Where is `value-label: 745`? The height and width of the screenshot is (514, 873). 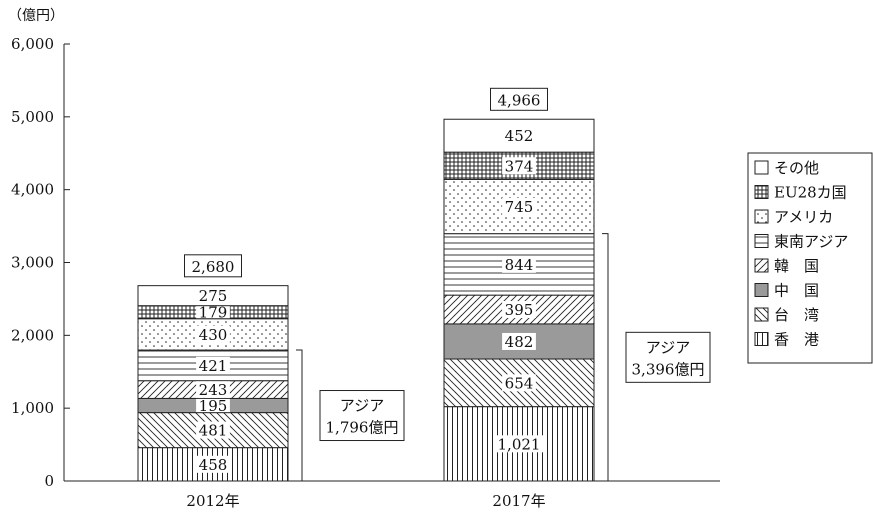 value-label: 745 is located at coordinates (519, 207).